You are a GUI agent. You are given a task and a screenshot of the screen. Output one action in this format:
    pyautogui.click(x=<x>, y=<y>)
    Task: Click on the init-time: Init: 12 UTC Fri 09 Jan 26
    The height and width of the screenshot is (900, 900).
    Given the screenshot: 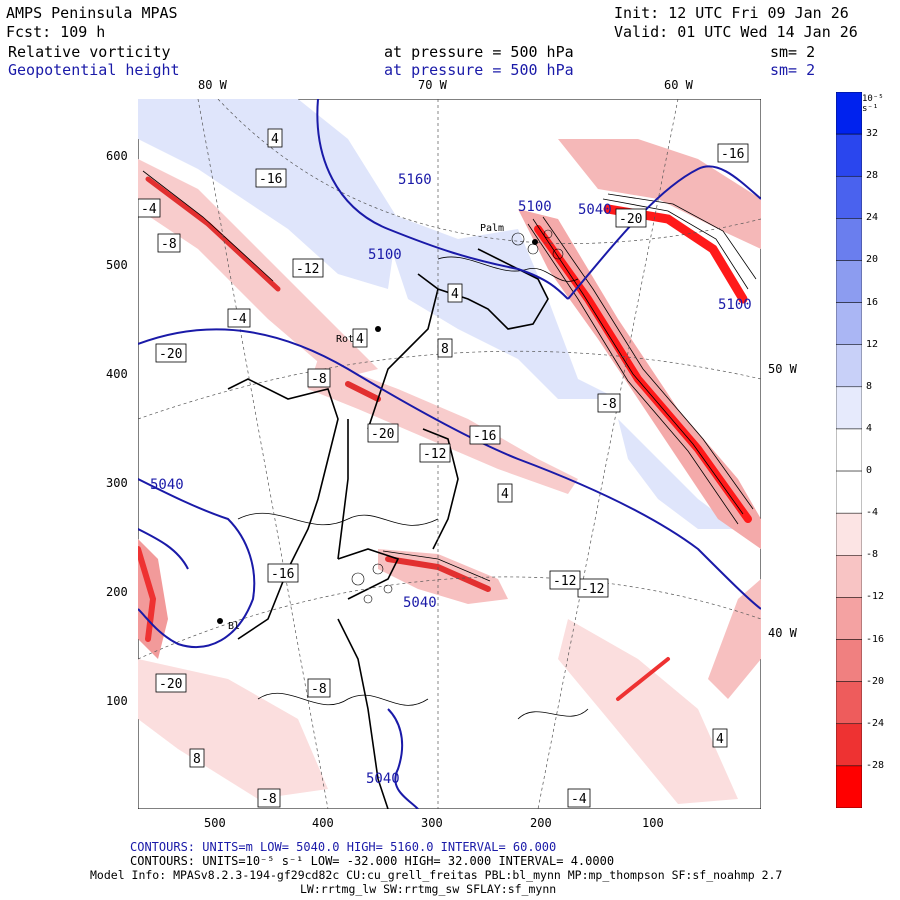 What is the action you would take?
    pyautogui.click(x=731, y=13)
    